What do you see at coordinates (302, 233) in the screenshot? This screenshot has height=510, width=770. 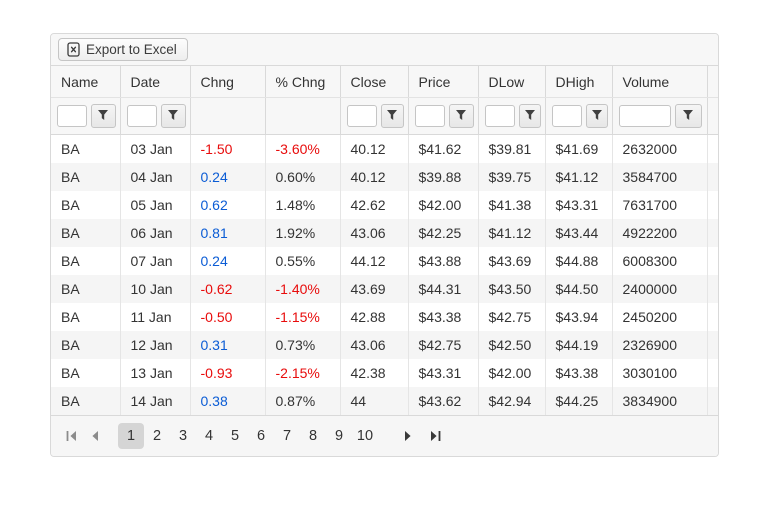 I see `cell-pct_chng: 1.92%` at bounding box center [302, 233].